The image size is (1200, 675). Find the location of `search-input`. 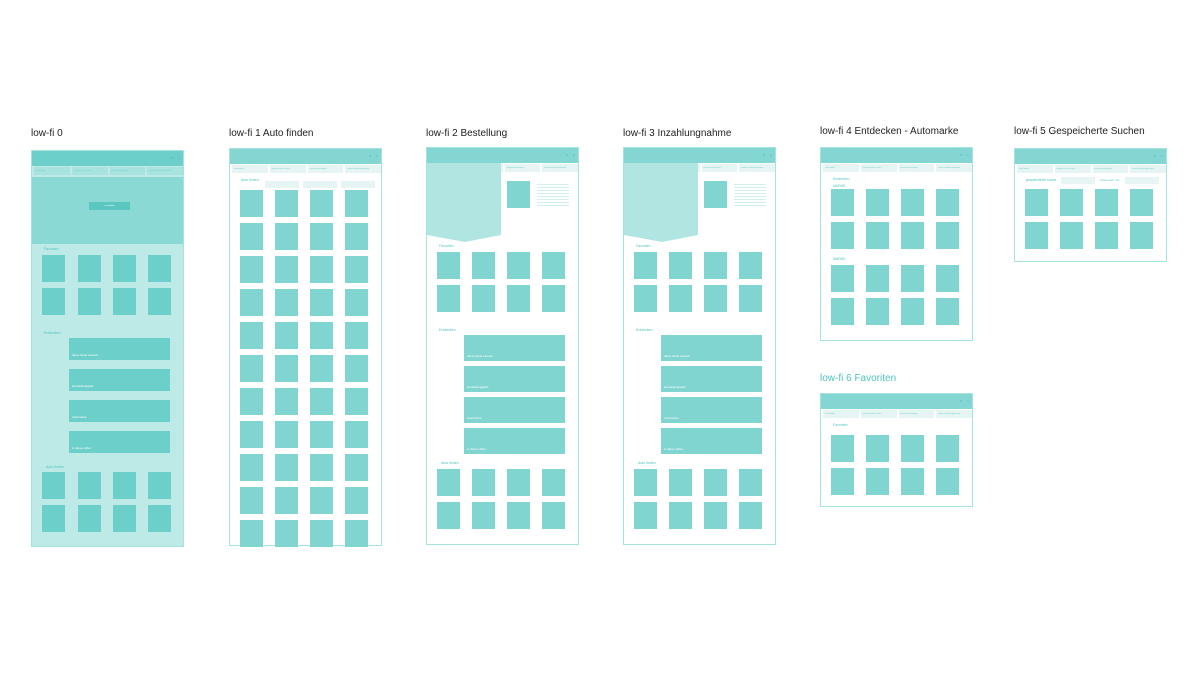

search-input is located at coordinates (1078, 180).